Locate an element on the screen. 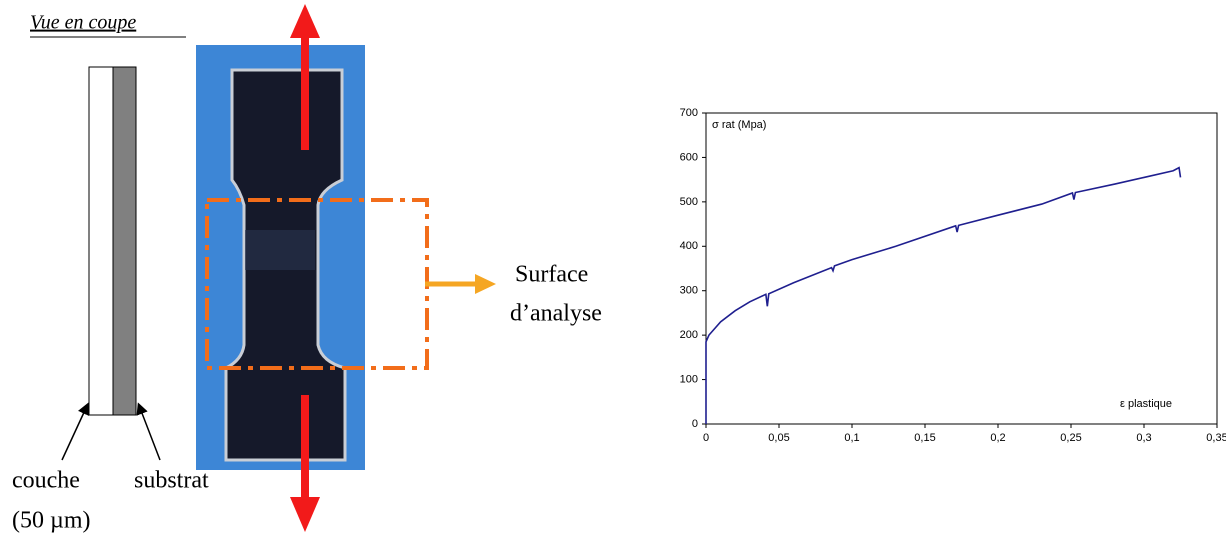 Image resolution: width=1226 pixels, height=535 pixels. layer-arrow is located at coordinates (75, 431).